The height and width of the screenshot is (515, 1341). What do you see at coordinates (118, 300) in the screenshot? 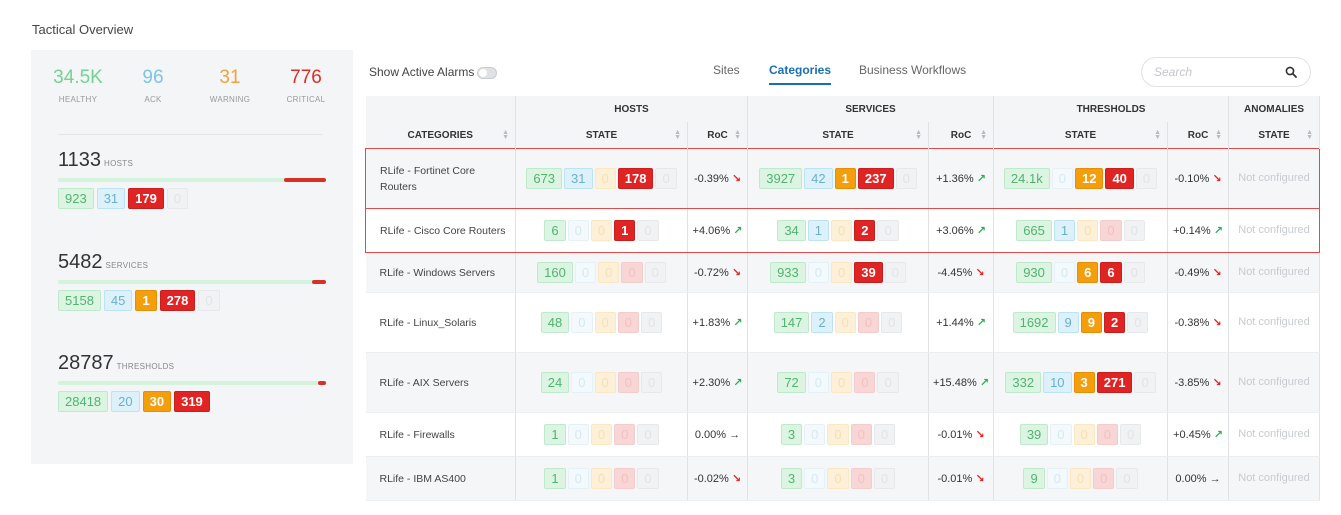
I see `ack-chip: 45` at bounding box center [118, 300].